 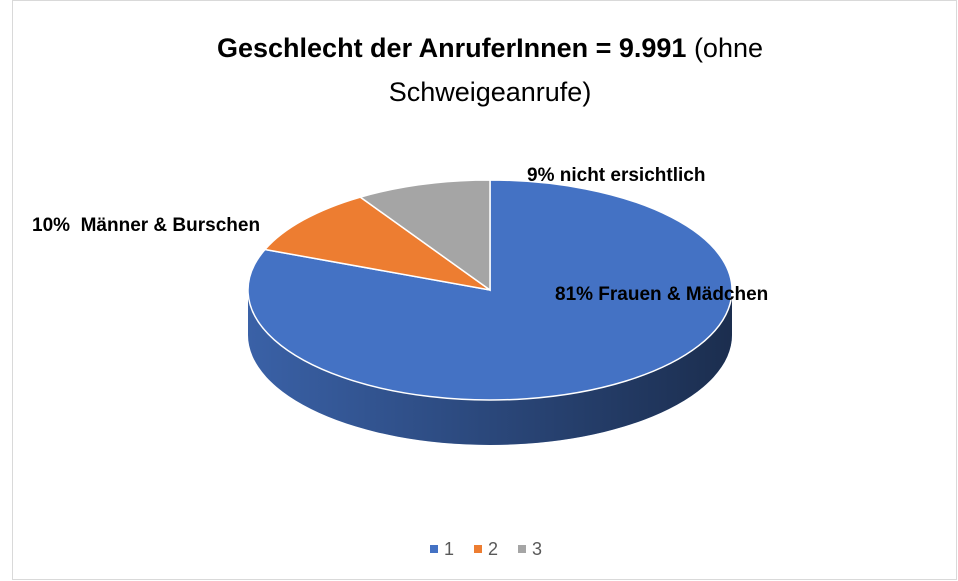 I want to click on legend-label: 1, so click(x=449, y=549).